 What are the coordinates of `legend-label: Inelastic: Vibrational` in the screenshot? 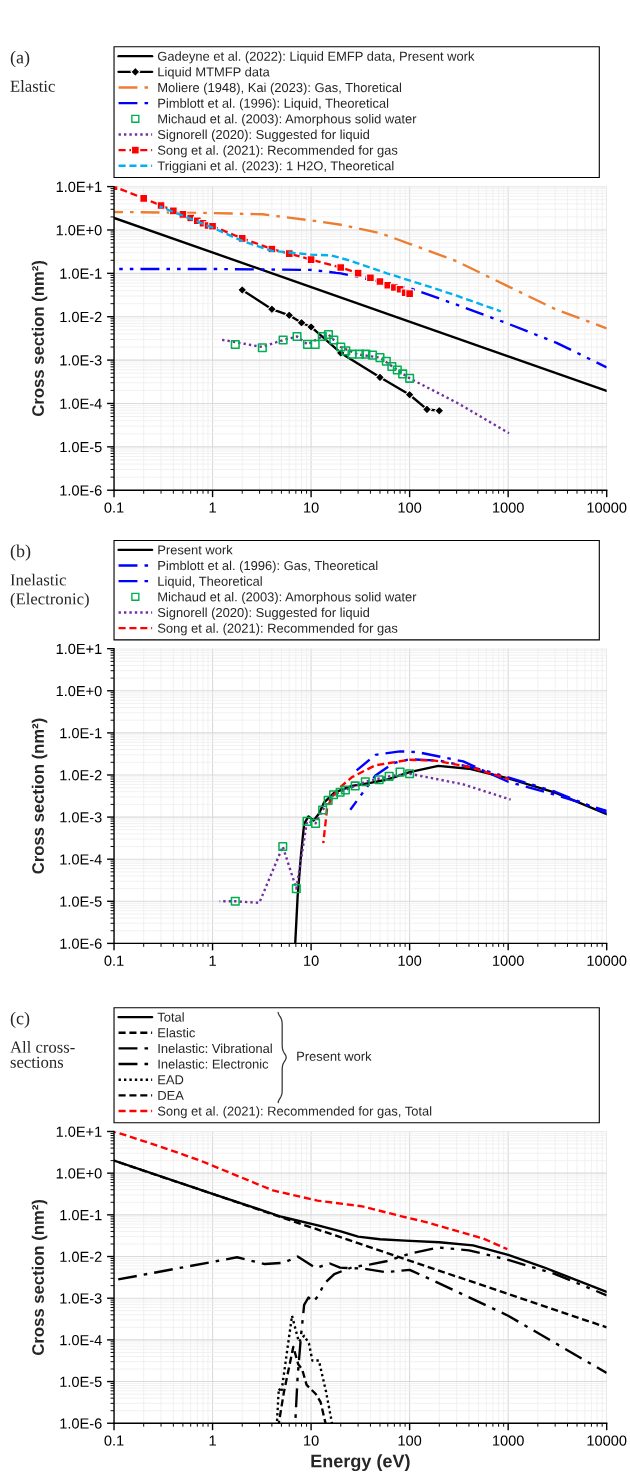 It's located at (215, 1048).